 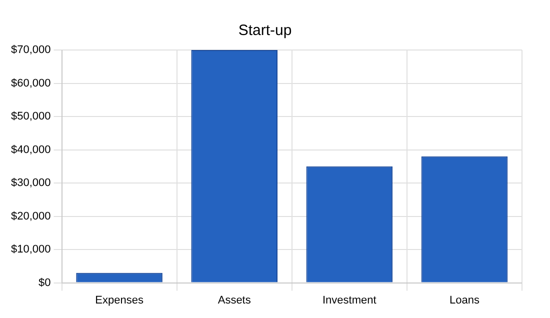 I want to click on y-tick-label: $0, so click(x=44, y=282).